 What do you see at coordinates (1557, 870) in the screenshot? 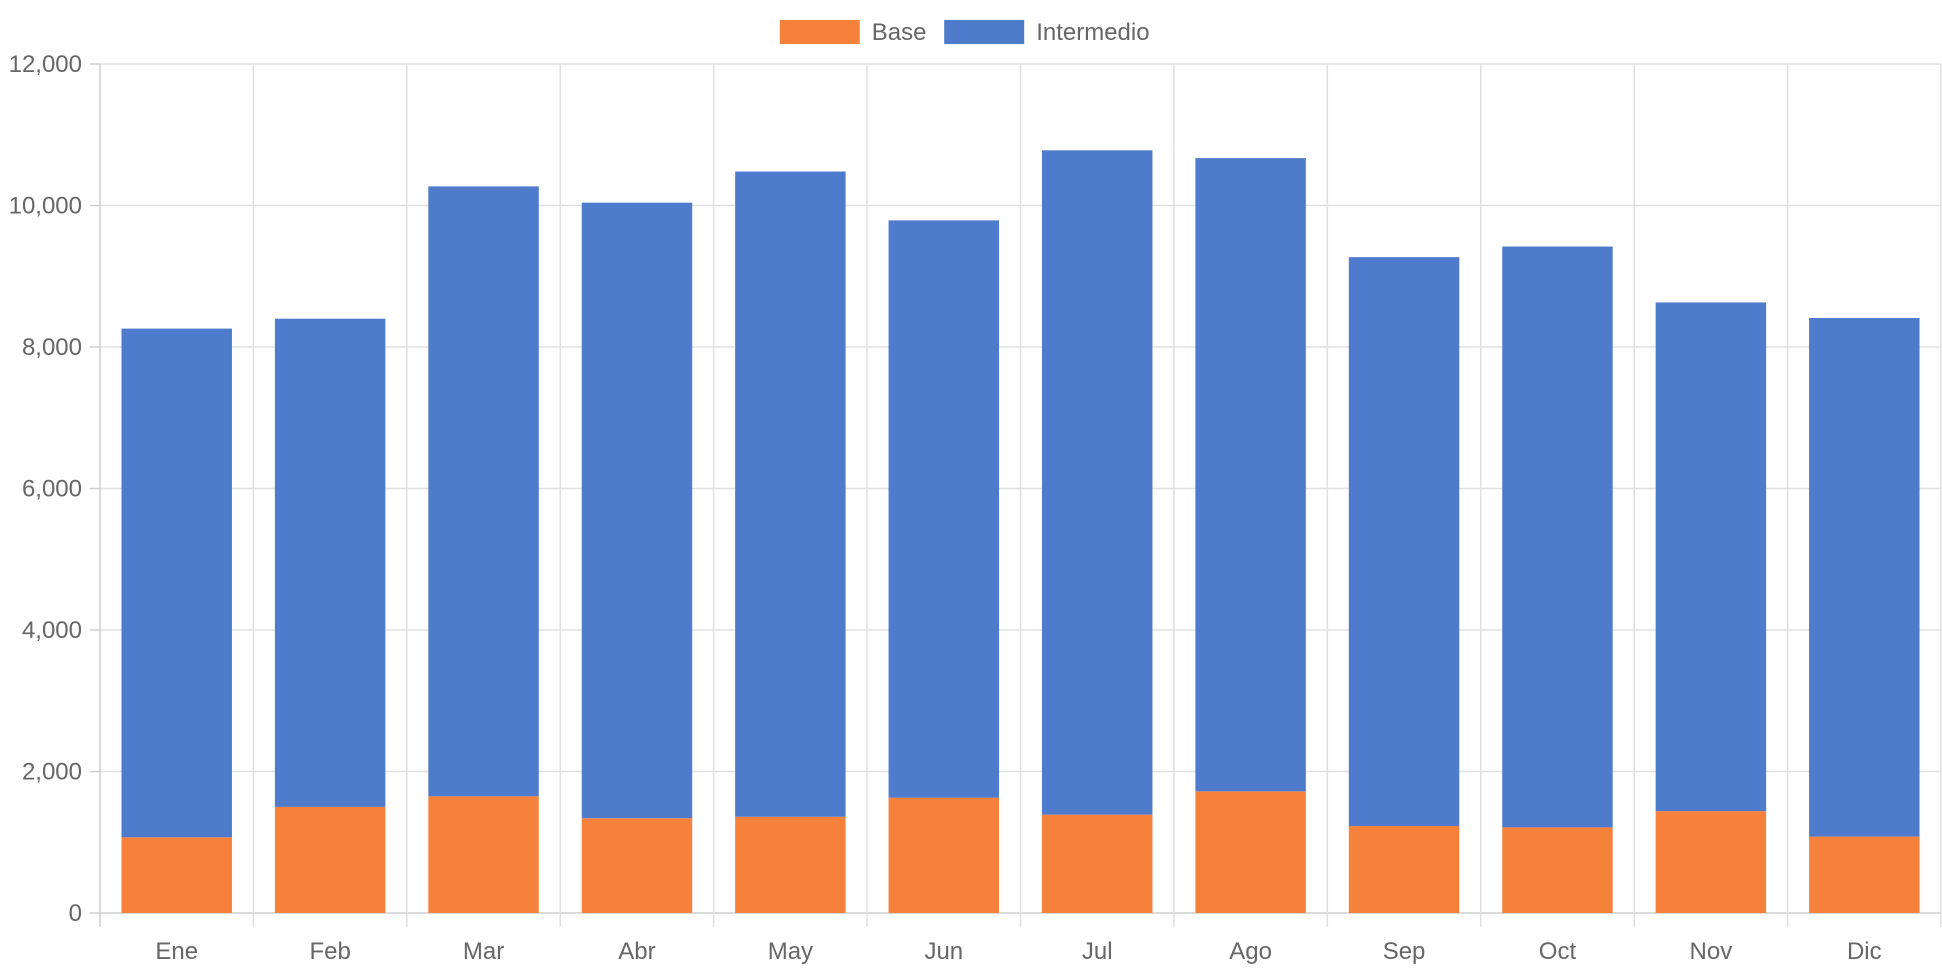
I see `bar-base-oct` at bounding box center [1557, 870].